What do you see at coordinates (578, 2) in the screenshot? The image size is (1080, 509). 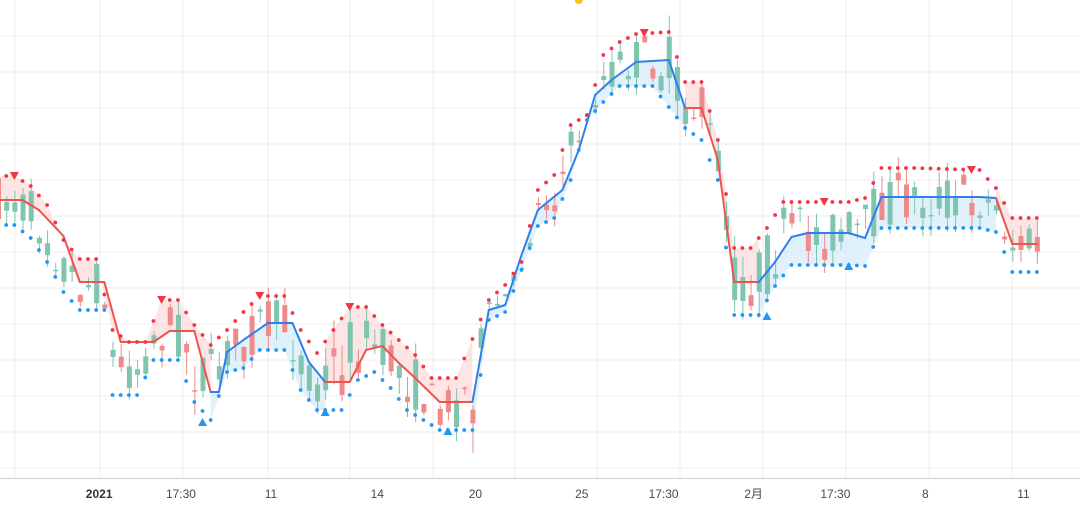 I see `highlight-dot` at bounding box center [578, 2].